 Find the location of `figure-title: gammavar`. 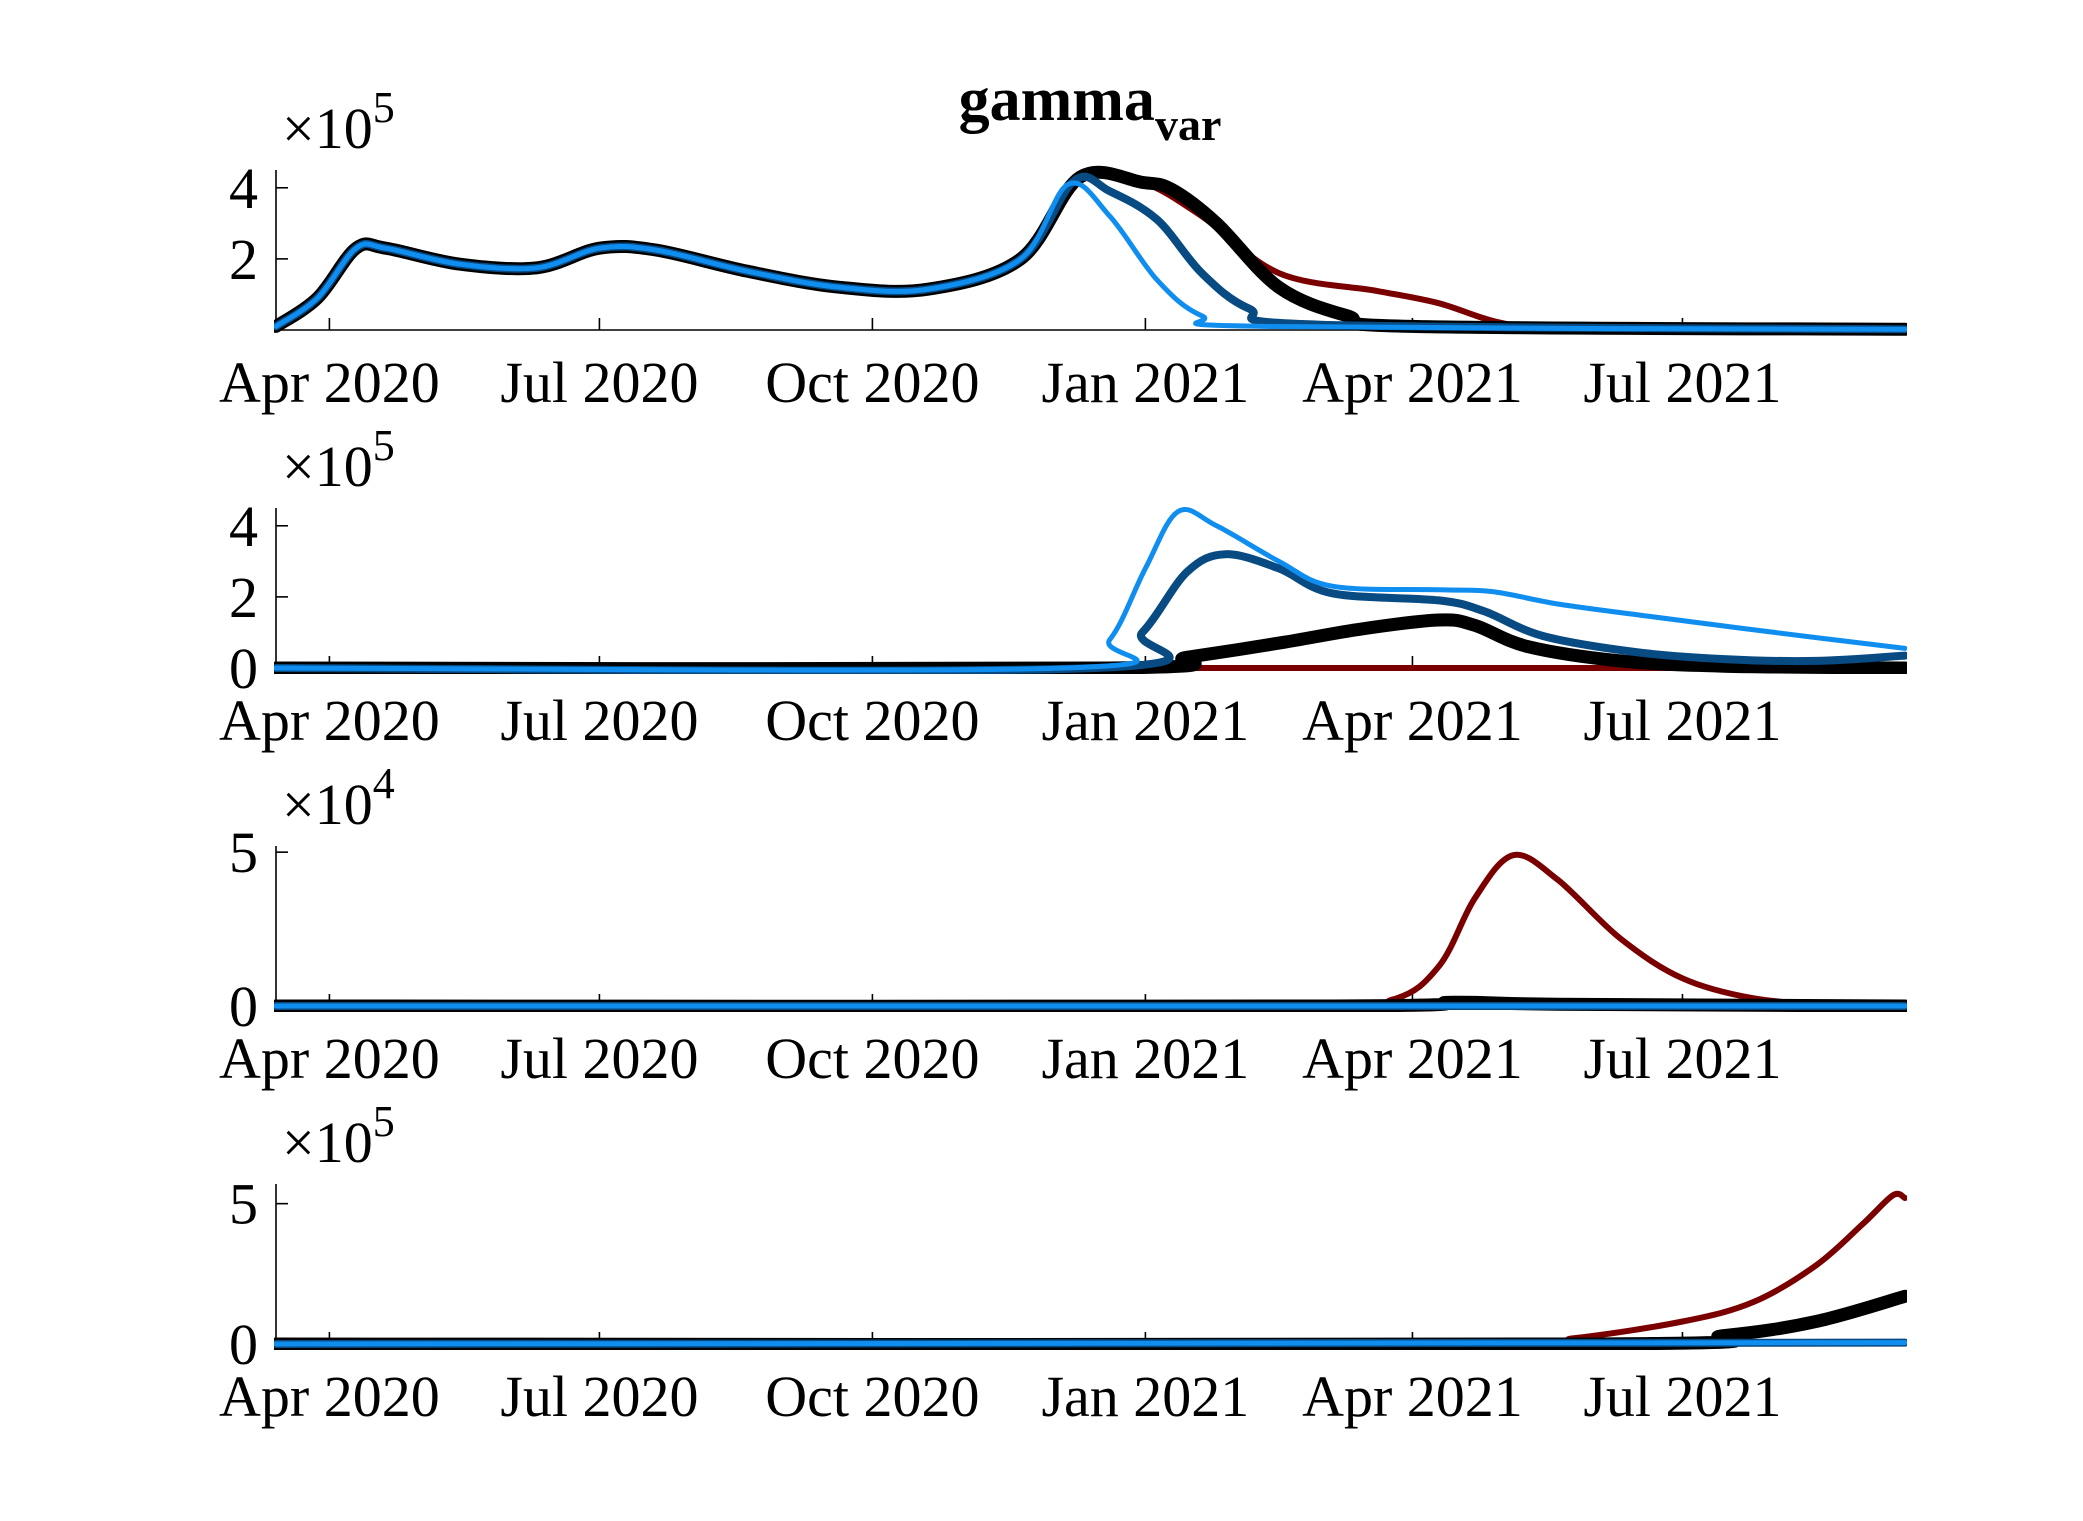

figure-title: gammavar is located at coordinates (1090, 108).